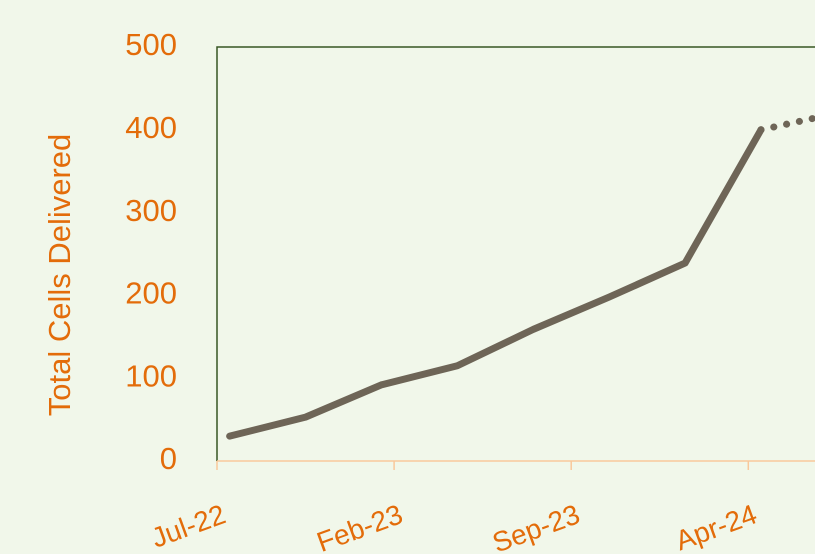  I want to click on y-tick-label: 200, so click(151, 293).